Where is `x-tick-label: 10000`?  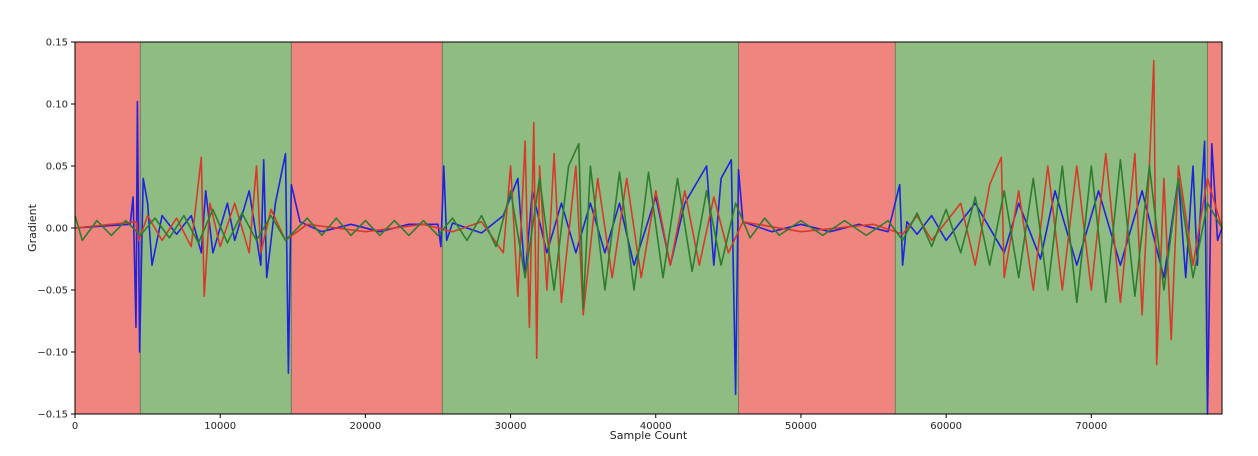 x-tick-label: 10000 is located at coordinates (220, 426).